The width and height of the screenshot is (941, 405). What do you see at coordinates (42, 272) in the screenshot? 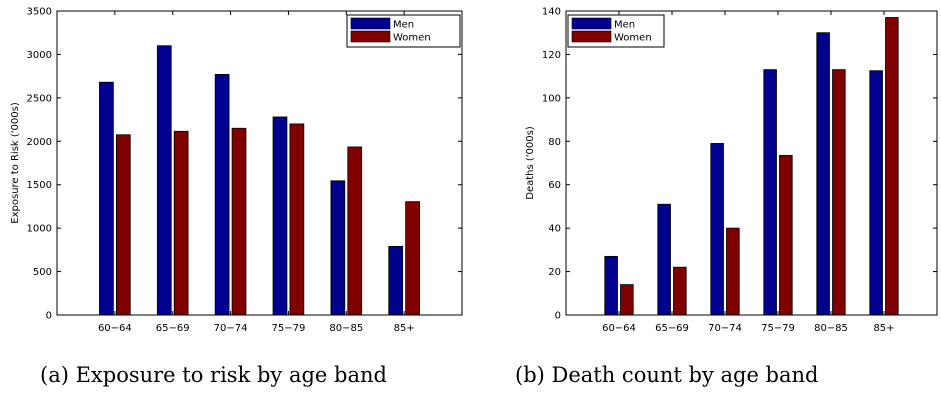
I see `y-tick-label: 500` at bounding box center [42, 272].